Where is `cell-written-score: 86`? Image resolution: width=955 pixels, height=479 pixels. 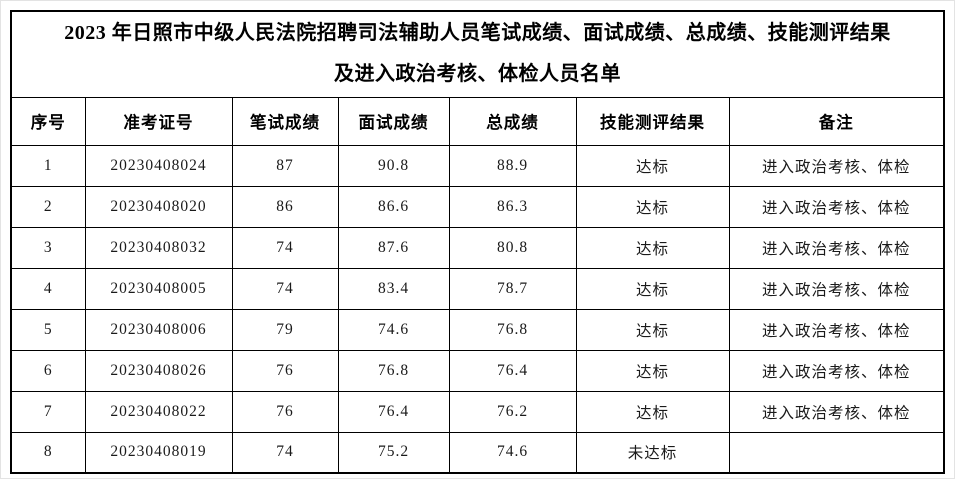 cell-written-score: 86 is located at coordinates (285, 206).